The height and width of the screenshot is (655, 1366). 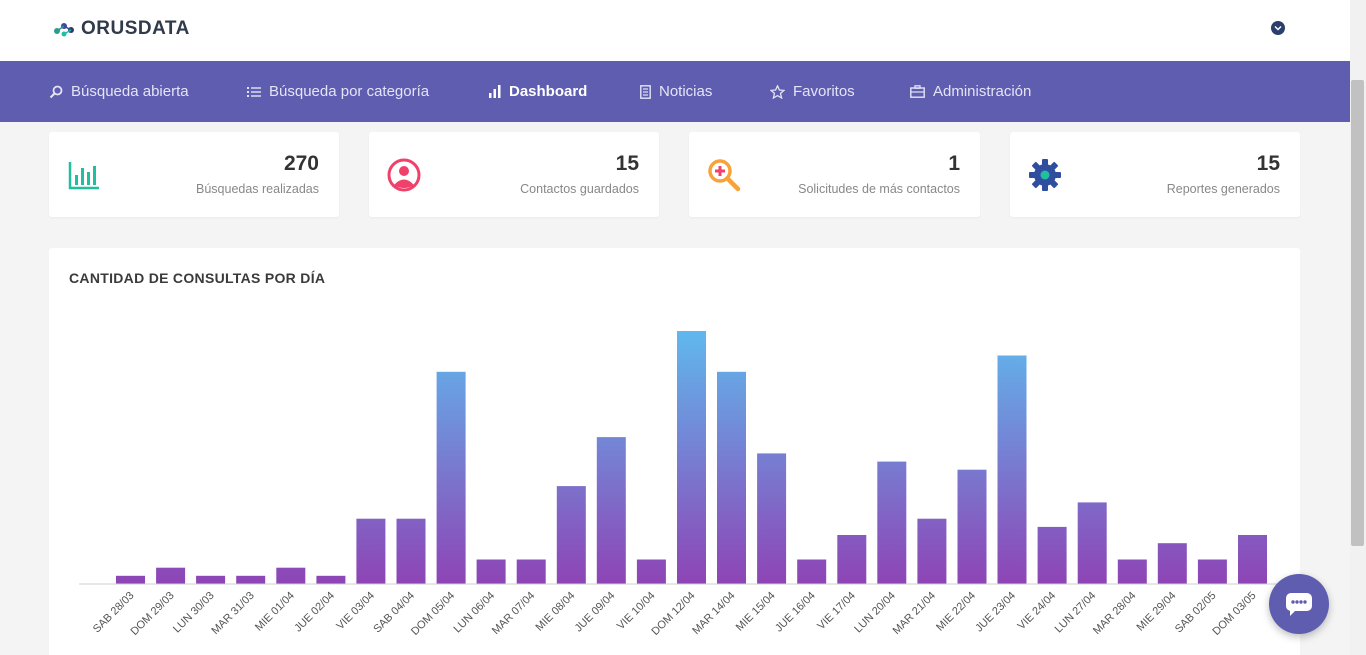 What do you see at coordinates (1045, 175) in the screenshot?
I see `gear-icon` at bounding box center [1045, 175].